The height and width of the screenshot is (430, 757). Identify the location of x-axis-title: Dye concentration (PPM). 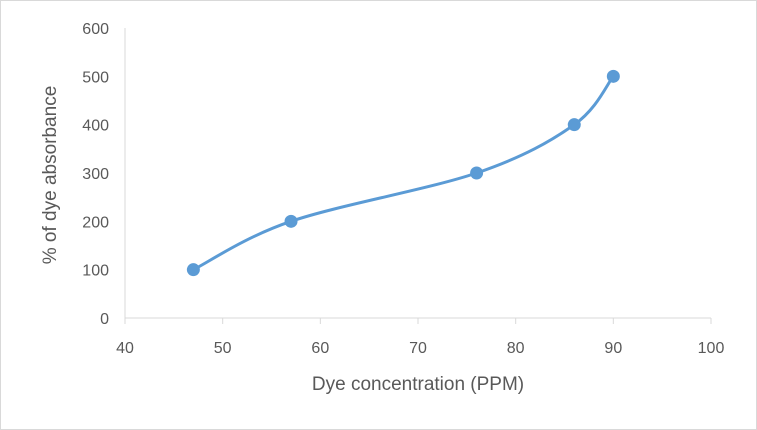
(418, 384).